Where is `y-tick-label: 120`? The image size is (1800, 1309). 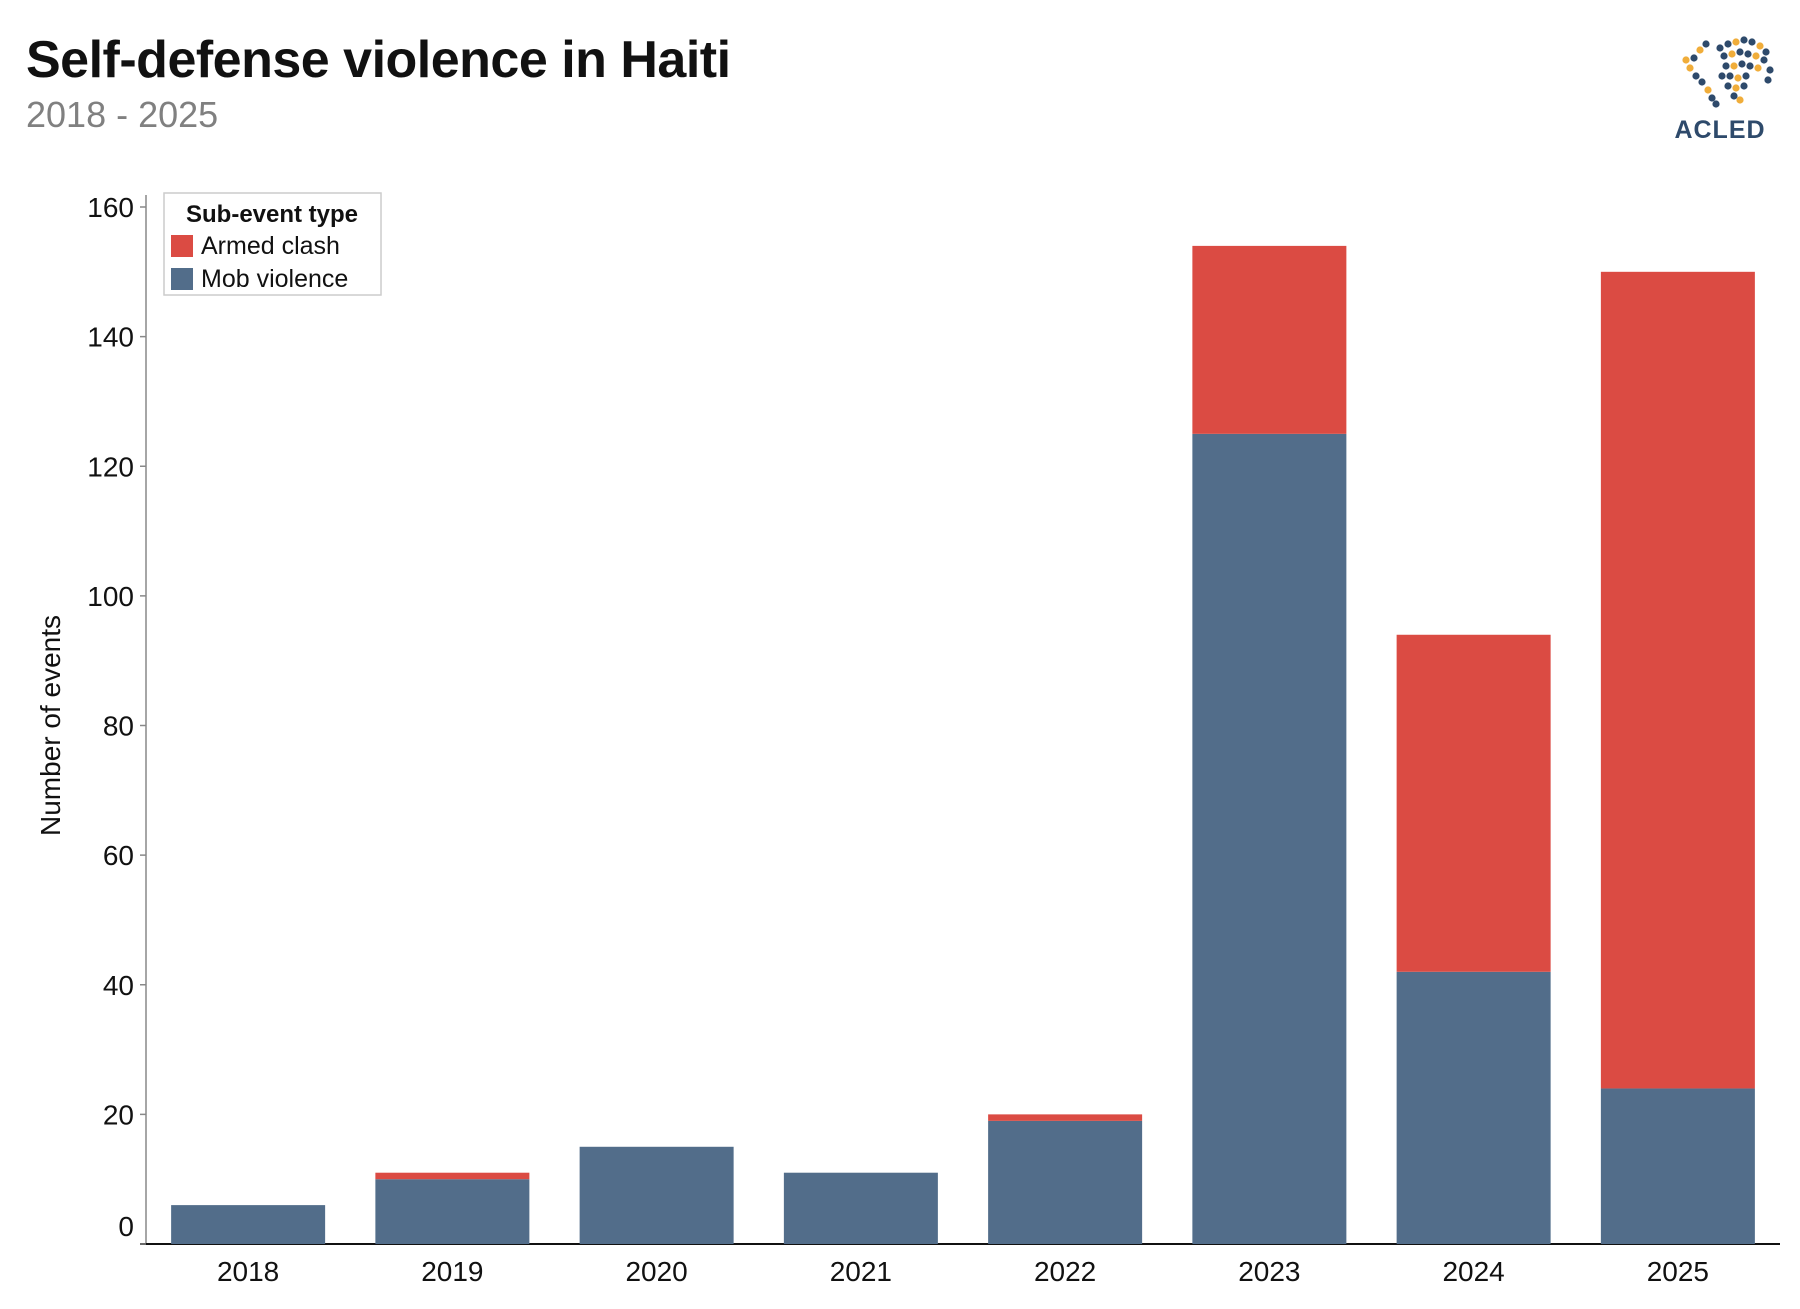 y-tick-label: 120 is located at coordinates (110, 466).